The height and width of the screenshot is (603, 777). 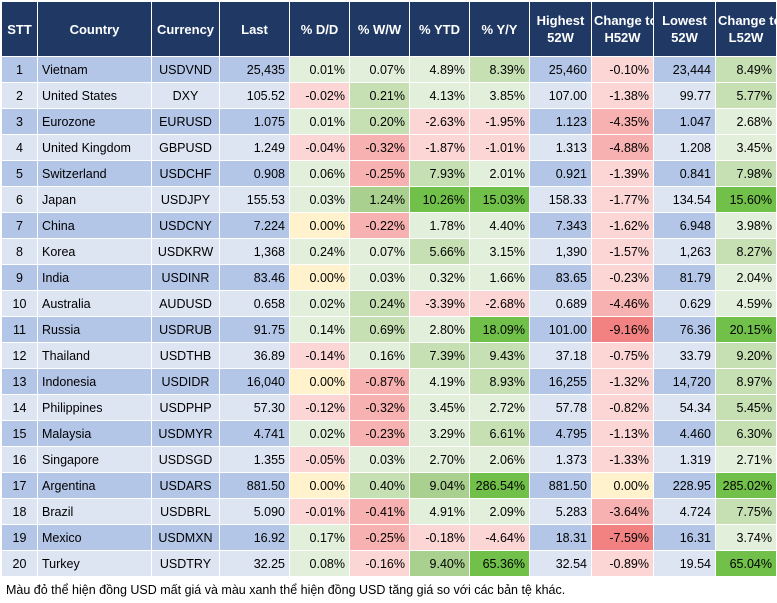 I want to click on cell-dd: 0.06%, so click(x=319, y=173).